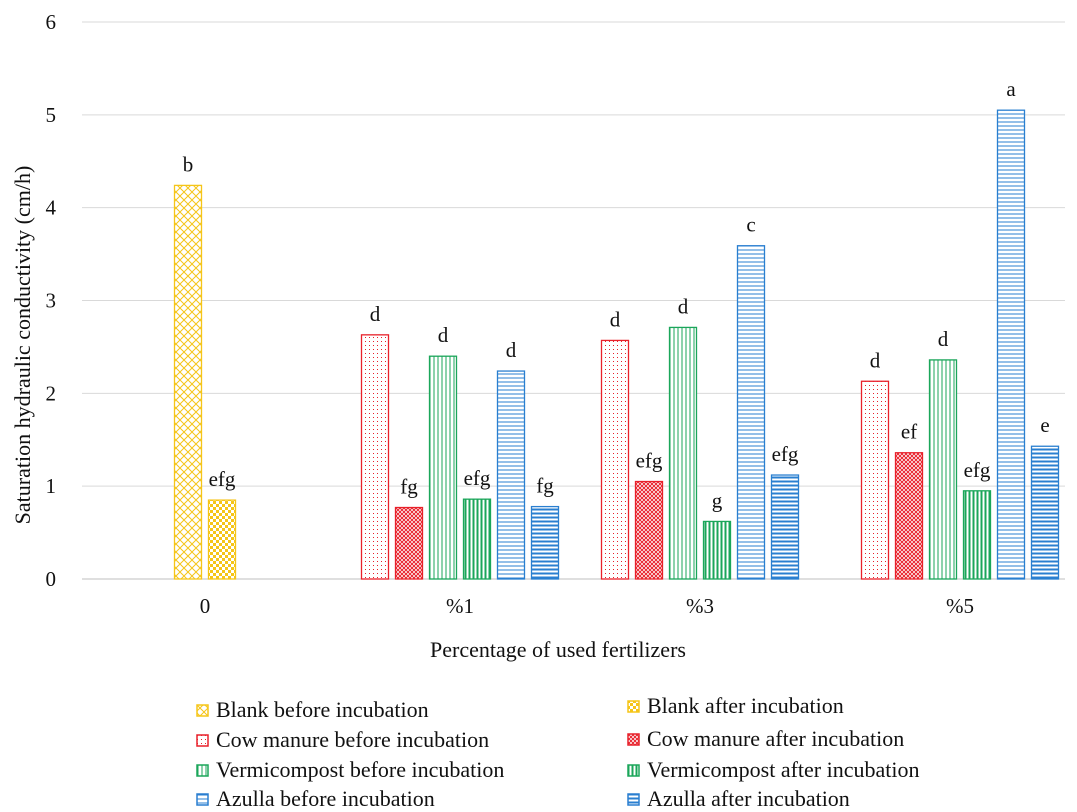 The image size is (1077, 812). I want to click on bar-significance-label: b, so click(188, 164).